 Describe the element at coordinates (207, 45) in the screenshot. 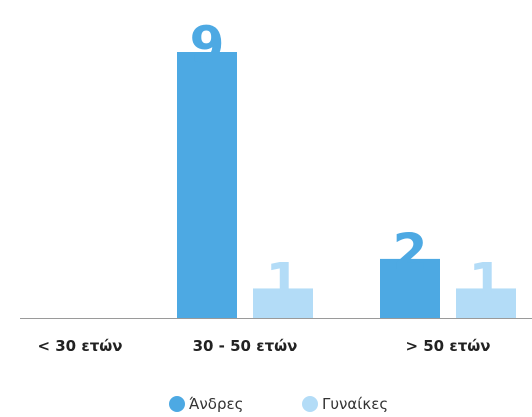

I see `bar-value-label: 9` at that location.